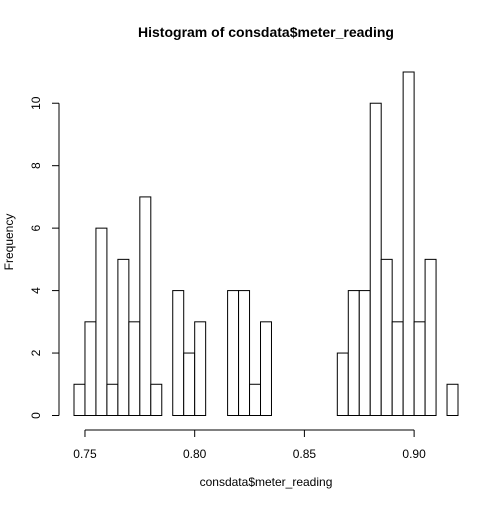 This screenshot has height=509, width=504. I want to click on y-tick-label: 4, so click(36, 290).